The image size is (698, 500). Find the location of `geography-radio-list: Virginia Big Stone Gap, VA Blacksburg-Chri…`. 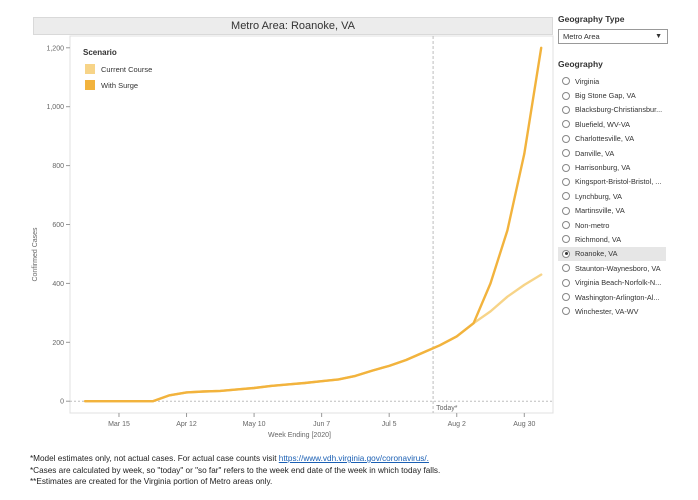

geography-radio-list: Virginia Big Stone Gap, VA Blacksburg-Chri… is located at coordinates (625, 196).